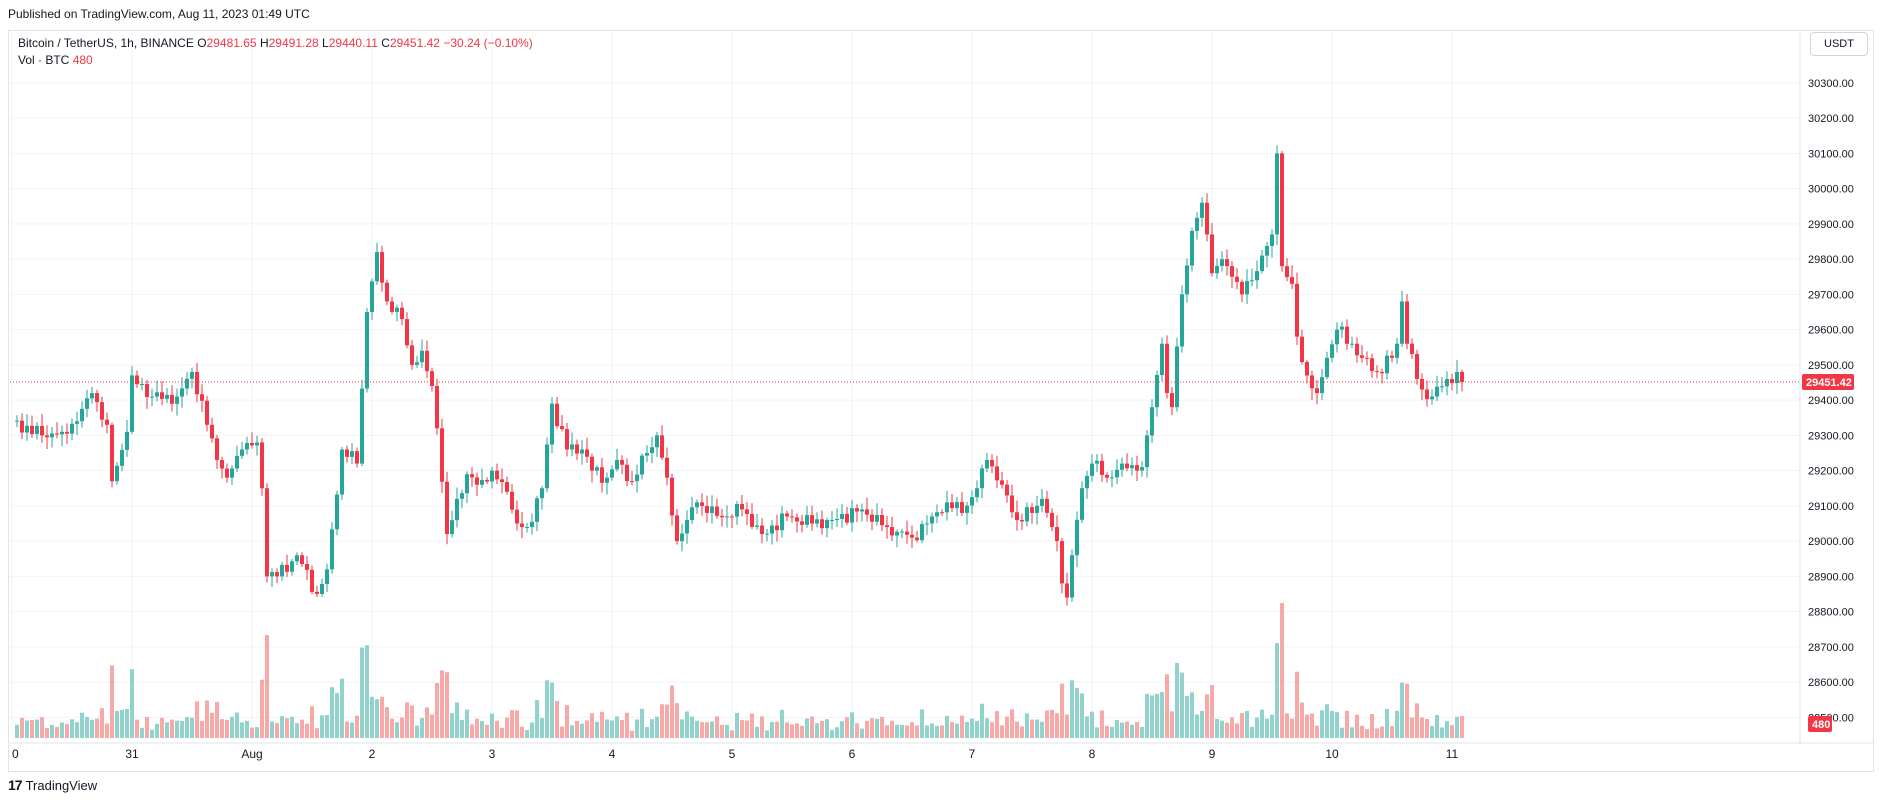  What do you see at coordinates (106, 43) in the screenshot?
I see `symbol-title: Bitcoin / TetherUS, 1h, BINANCE` at bounding box center [106, 43].